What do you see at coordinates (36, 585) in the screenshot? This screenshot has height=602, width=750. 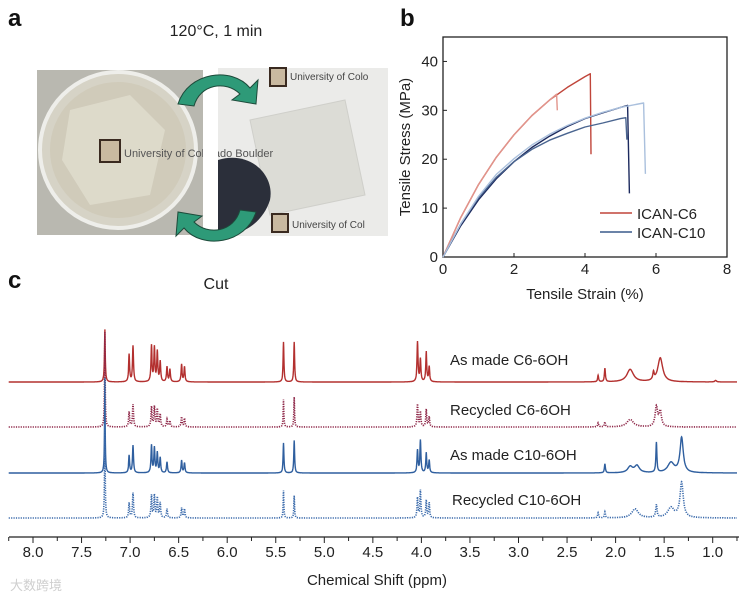 I see `watermark: 大数跨境` at bounding box center [36, 585].